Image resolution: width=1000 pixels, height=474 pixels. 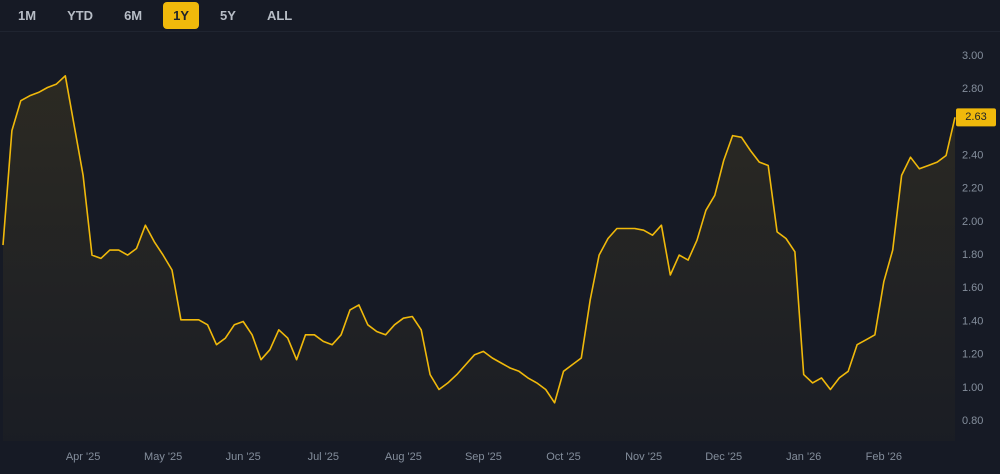 I want to click on y-tick-label: 3.00, so click(x=972, y=56).